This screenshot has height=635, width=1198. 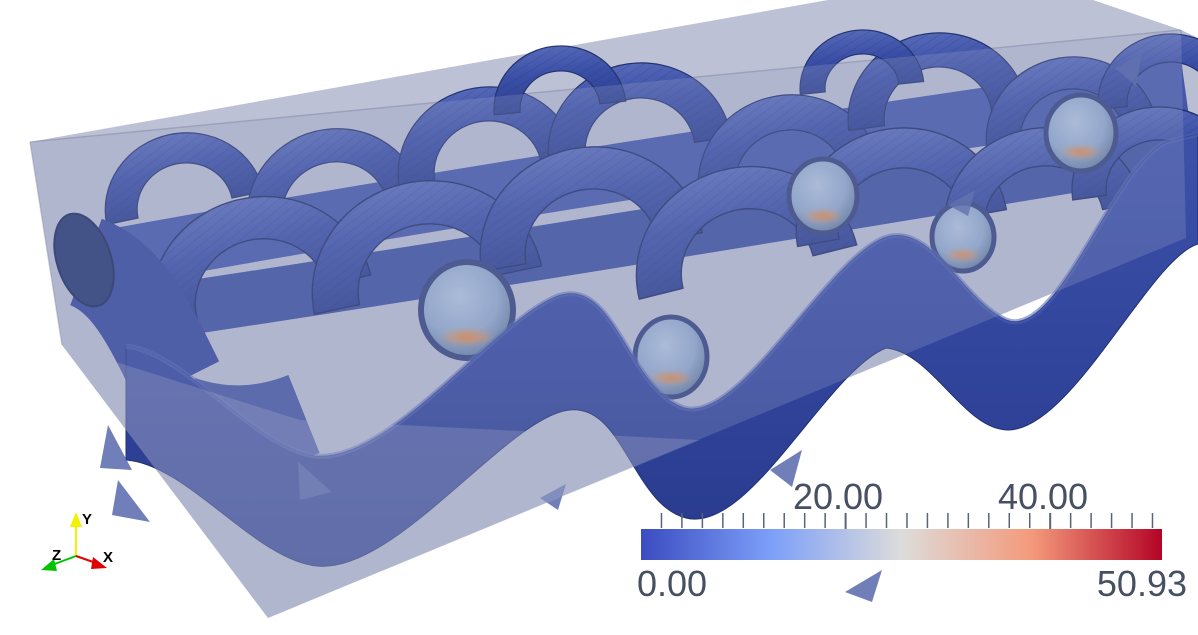 I want to click on y-axis-label: Y, so click(x=87, y=519).